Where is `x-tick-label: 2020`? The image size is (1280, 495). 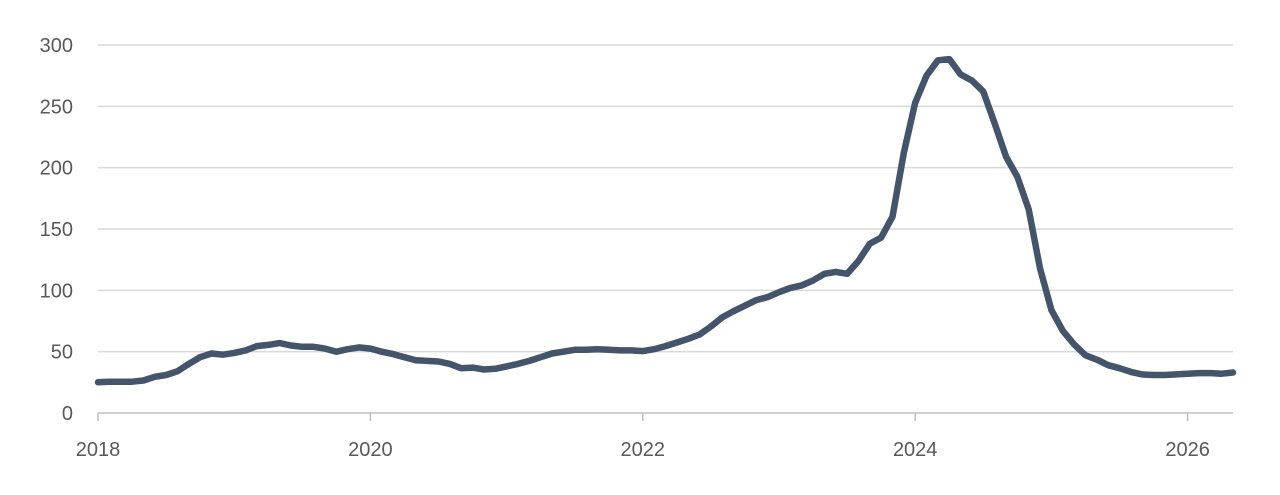
x-tick-label: 2020 is located at coordinates (370, 450).